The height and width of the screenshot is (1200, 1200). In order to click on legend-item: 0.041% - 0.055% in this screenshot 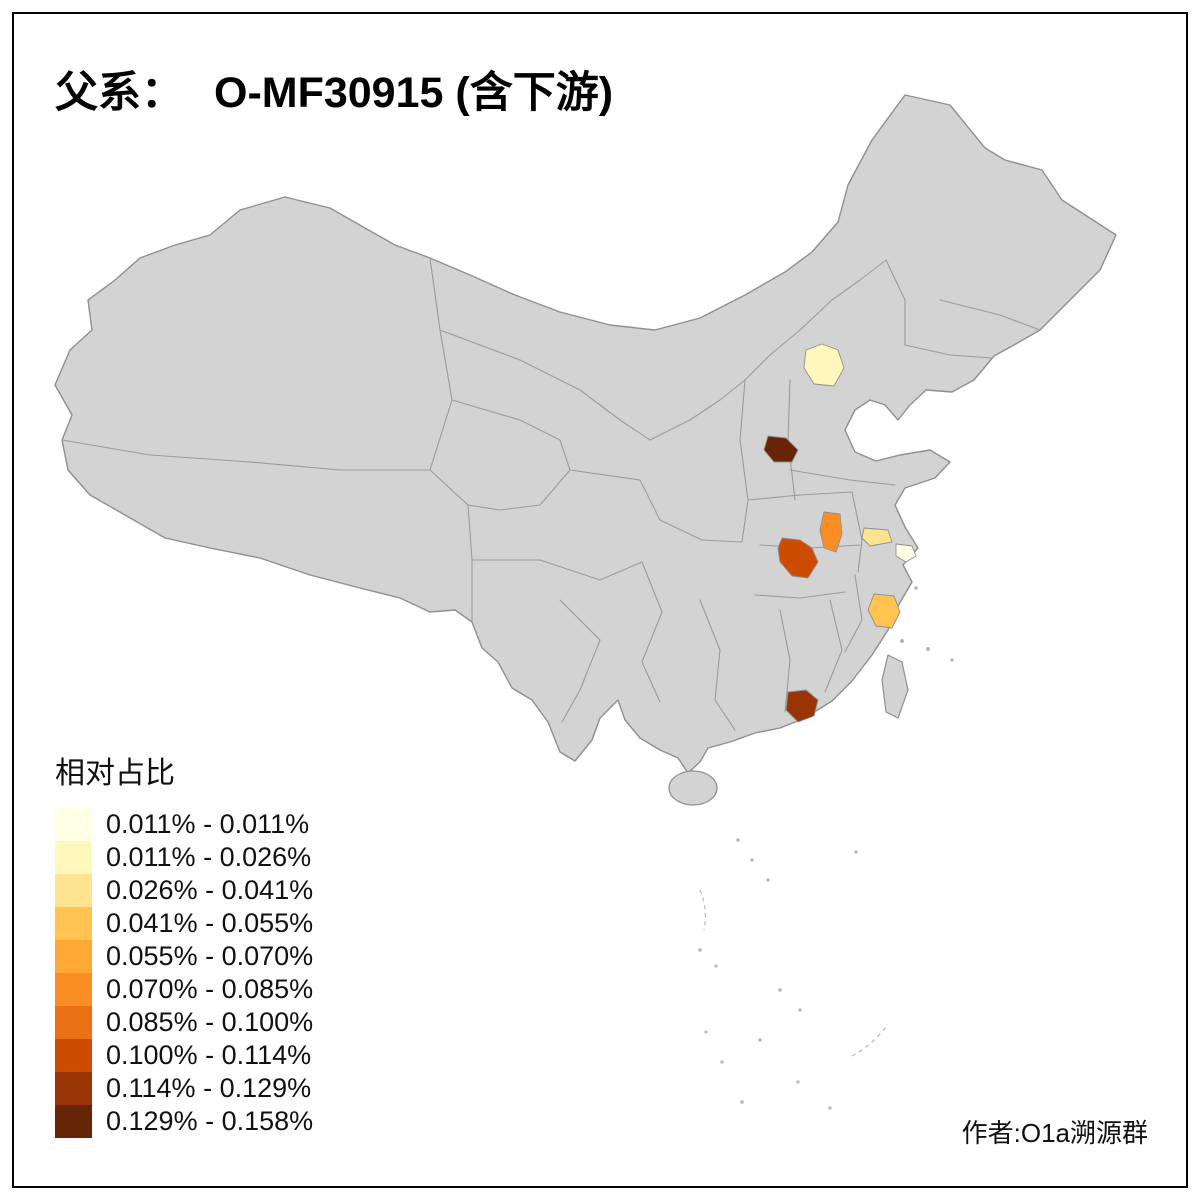, I will do `click(184, 923)`.